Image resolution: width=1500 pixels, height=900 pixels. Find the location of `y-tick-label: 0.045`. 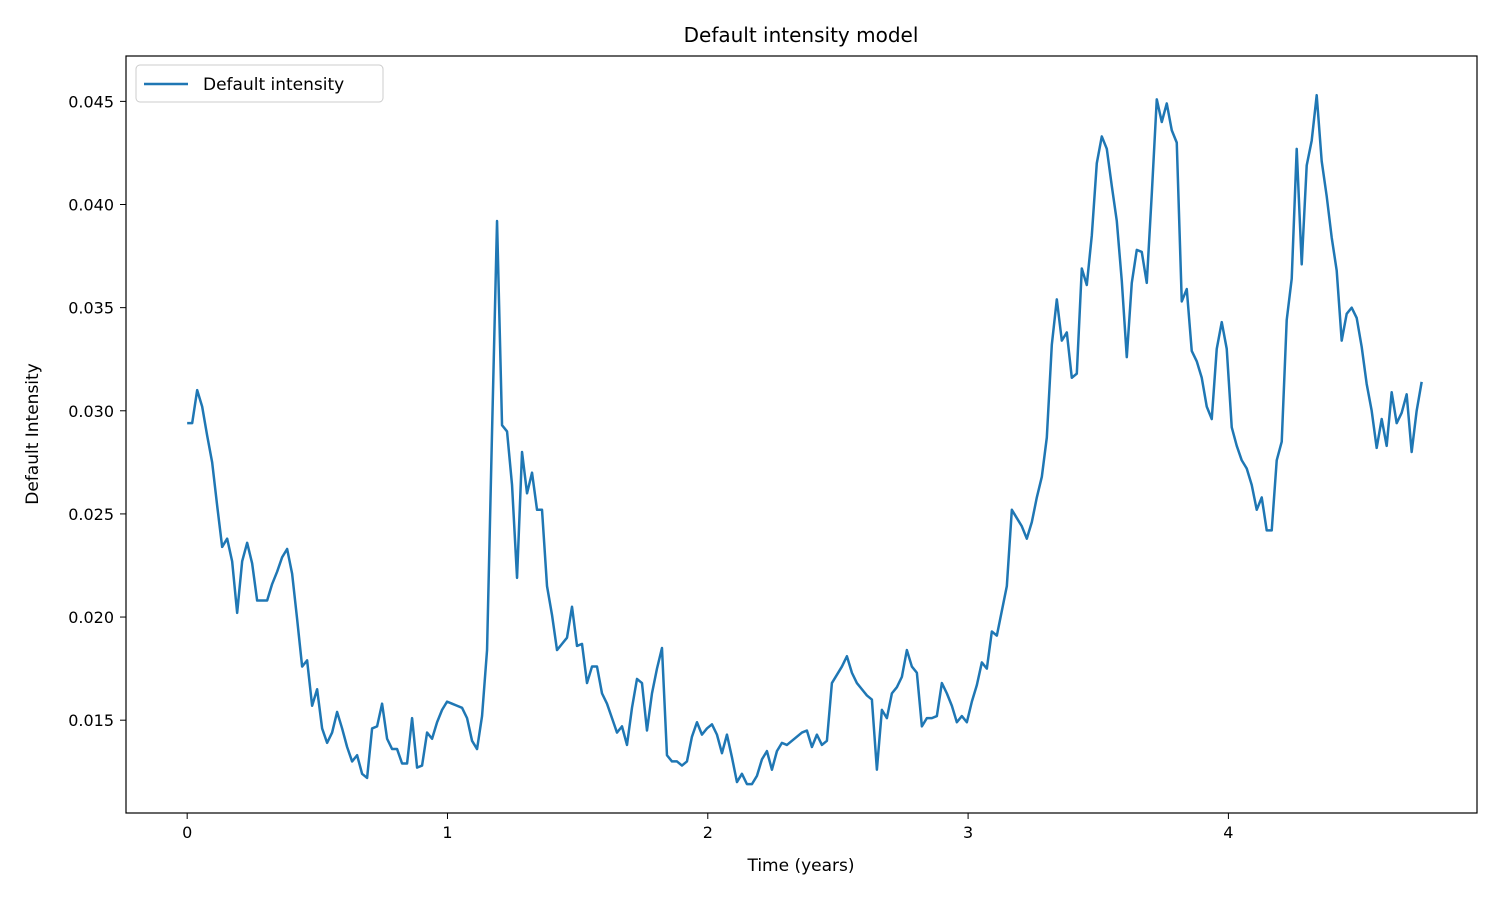

y-tick-label: 0.045 is located at coordinates (91, 101).